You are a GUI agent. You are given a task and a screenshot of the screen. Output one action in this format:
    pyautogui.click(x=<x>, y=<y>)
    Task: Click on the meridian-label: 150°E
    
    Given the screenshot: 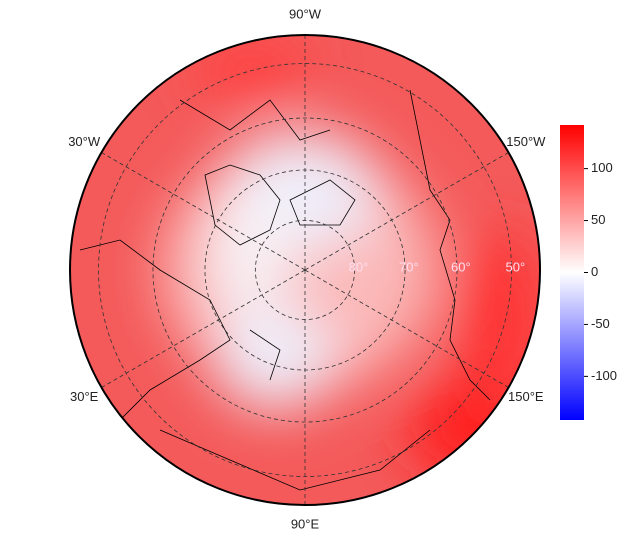 What is the action you would take?
    pyautogui.click(x=526, y=396)
    